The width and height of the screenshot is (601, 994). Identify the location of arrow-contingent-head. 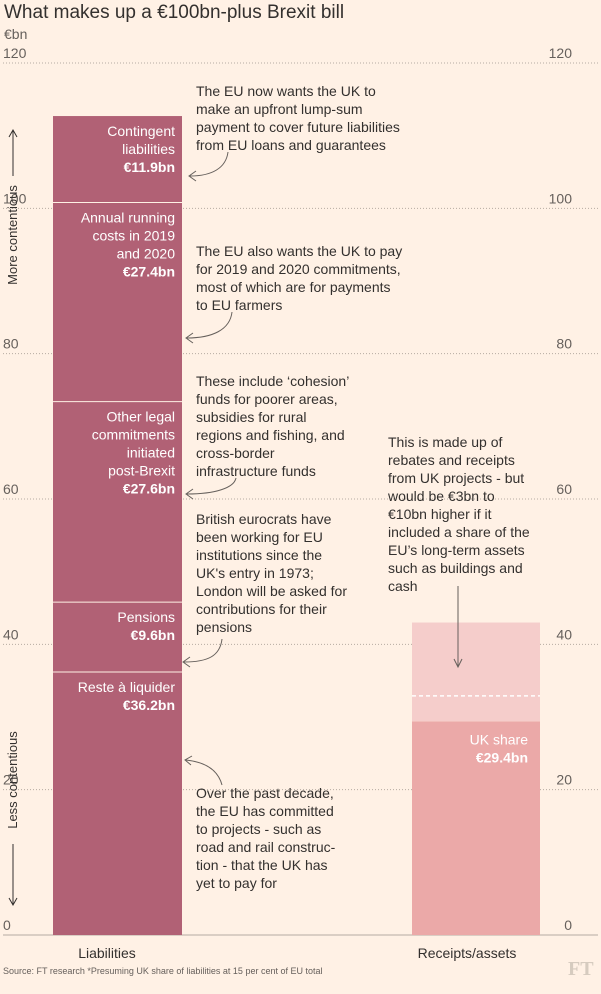
(192, 176).